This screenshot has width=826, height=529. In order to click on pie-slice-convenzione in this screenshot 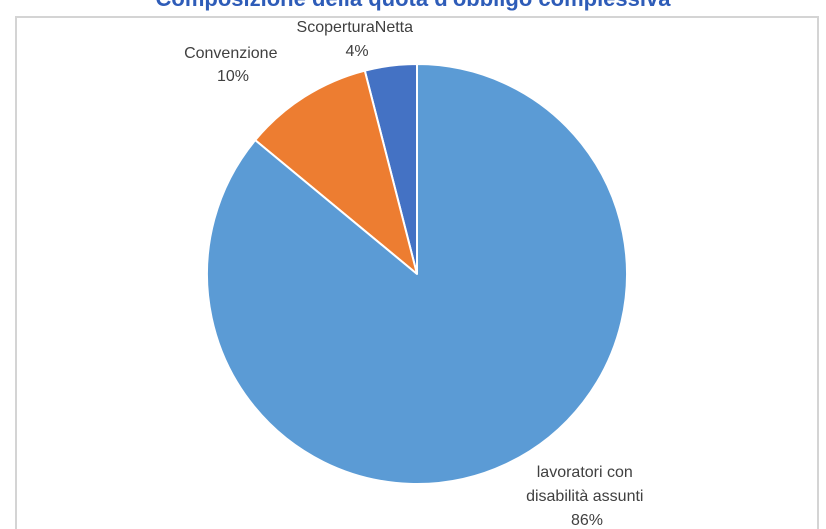, I will do `click(336, 172)`.